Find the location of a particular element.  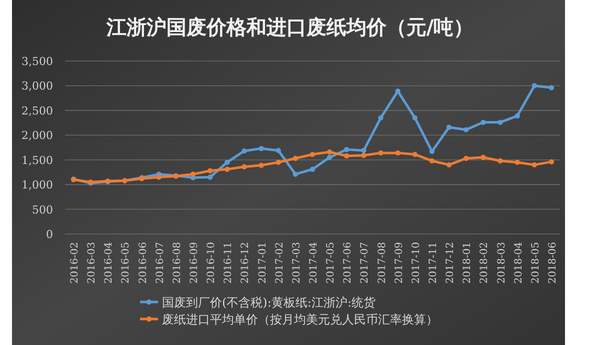

y-tick-label: 1,000 is located at coordinates (37, 185).